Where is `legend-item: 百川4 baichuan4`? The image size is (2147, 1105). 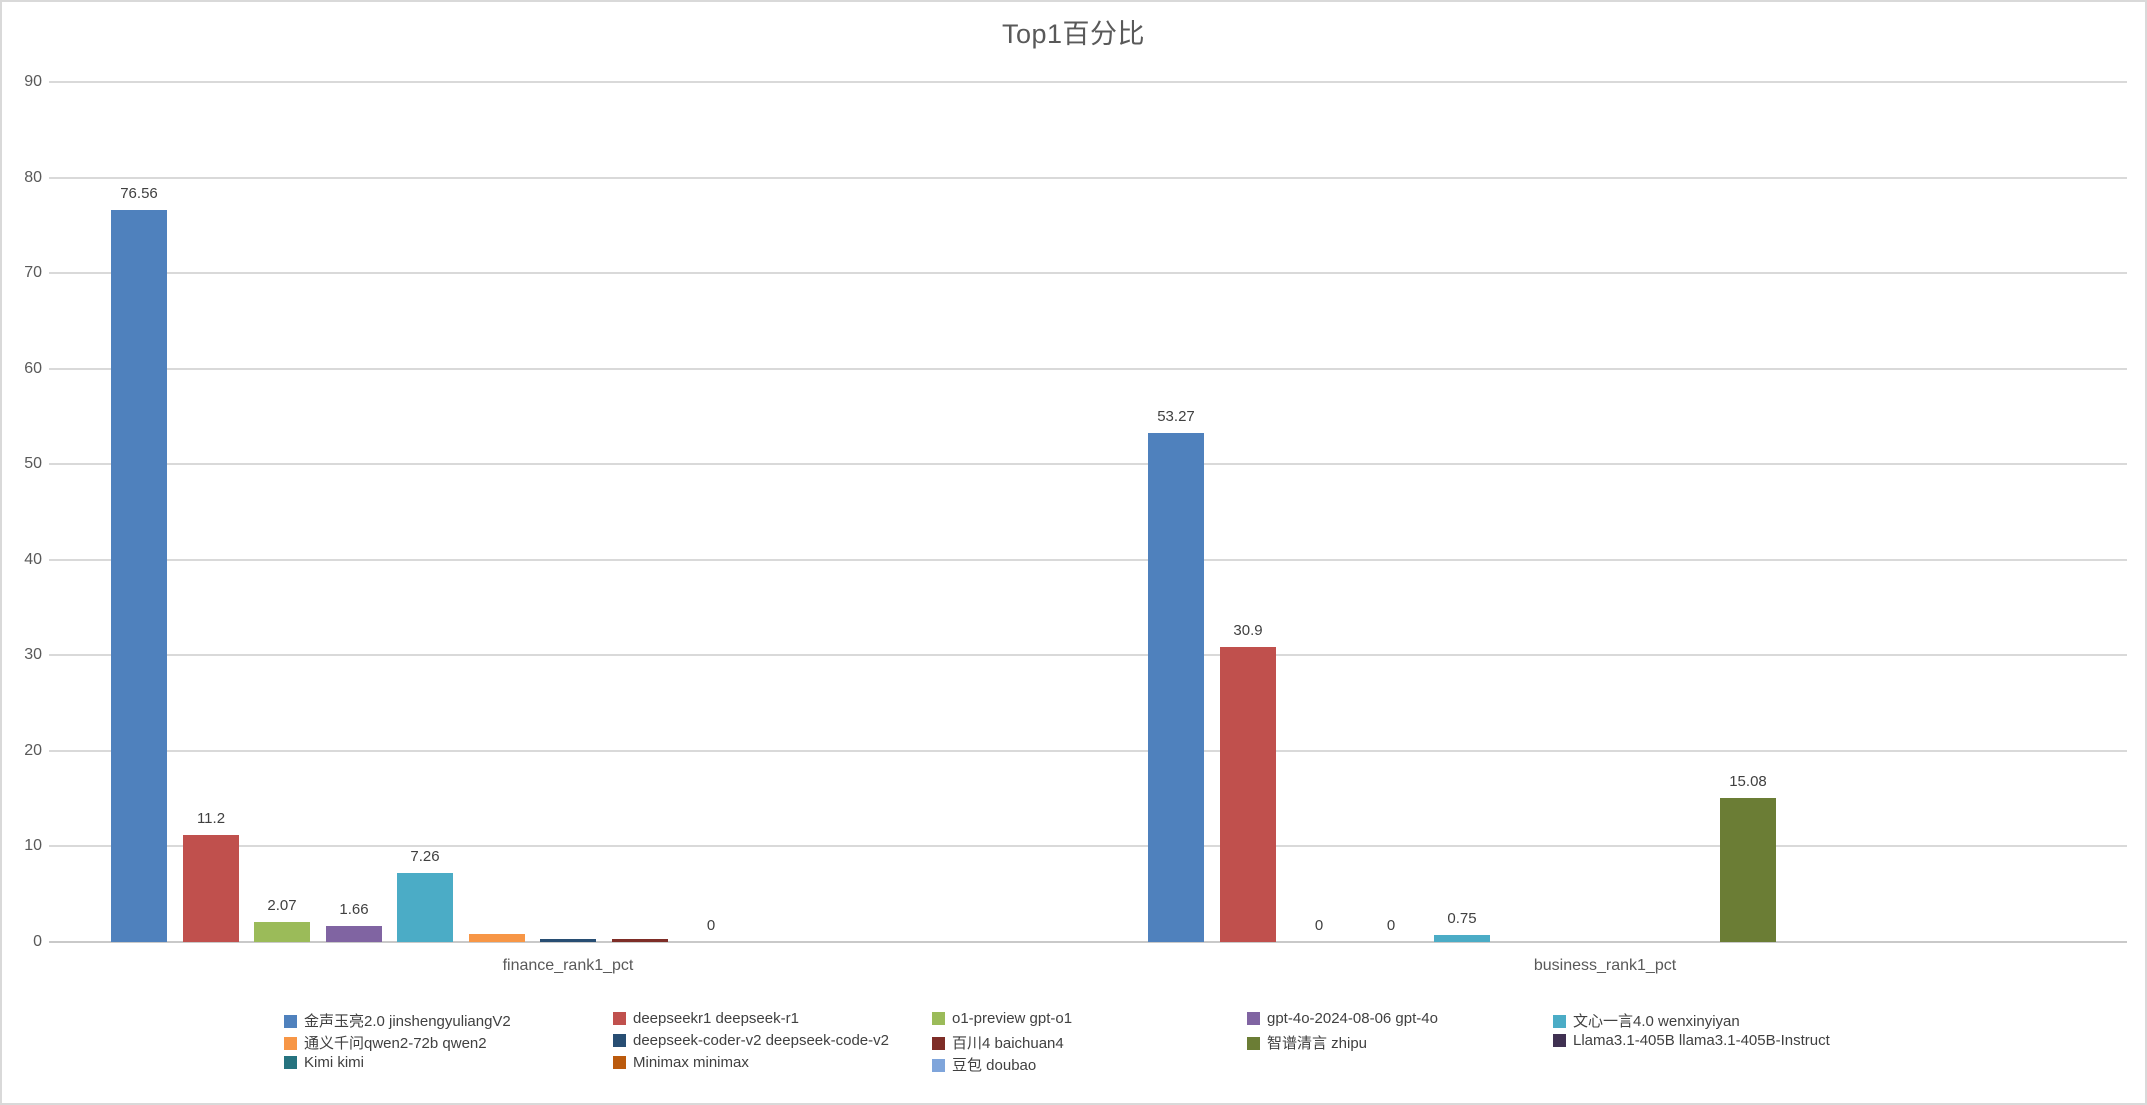
legend-item: 百川4 baichuan4 is located at coordinates (998, 1042).